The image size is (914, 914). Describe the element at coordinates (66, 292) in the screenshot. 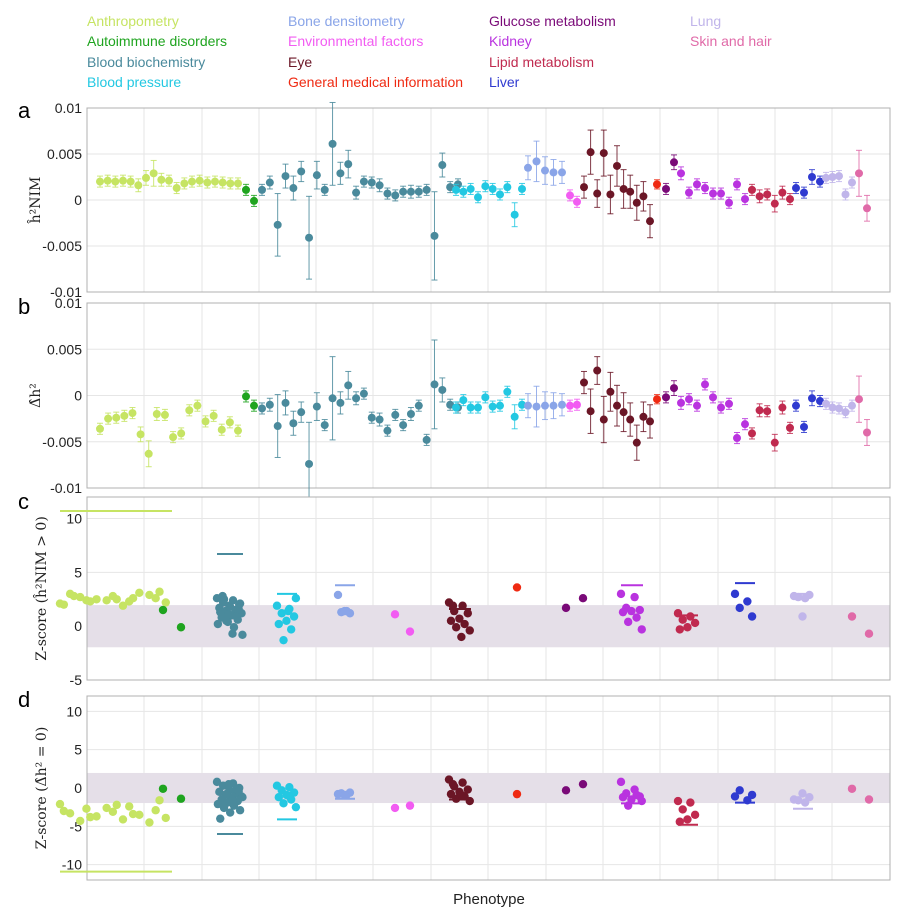

I see `y-tick-label: -0.01` at that location.